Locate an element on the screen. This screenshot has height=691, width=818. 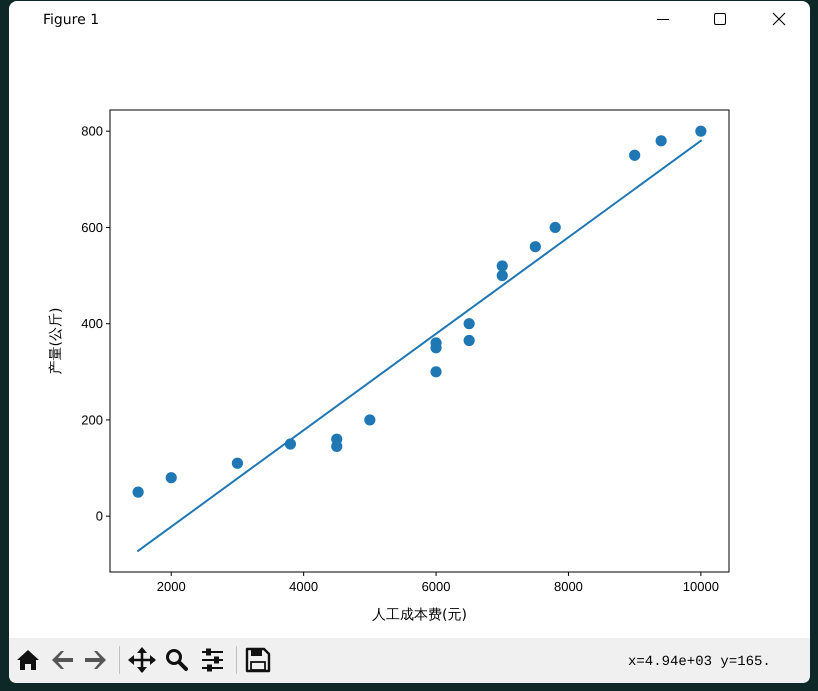
y-tick-label: 0 is located at coordinates (99, 516).